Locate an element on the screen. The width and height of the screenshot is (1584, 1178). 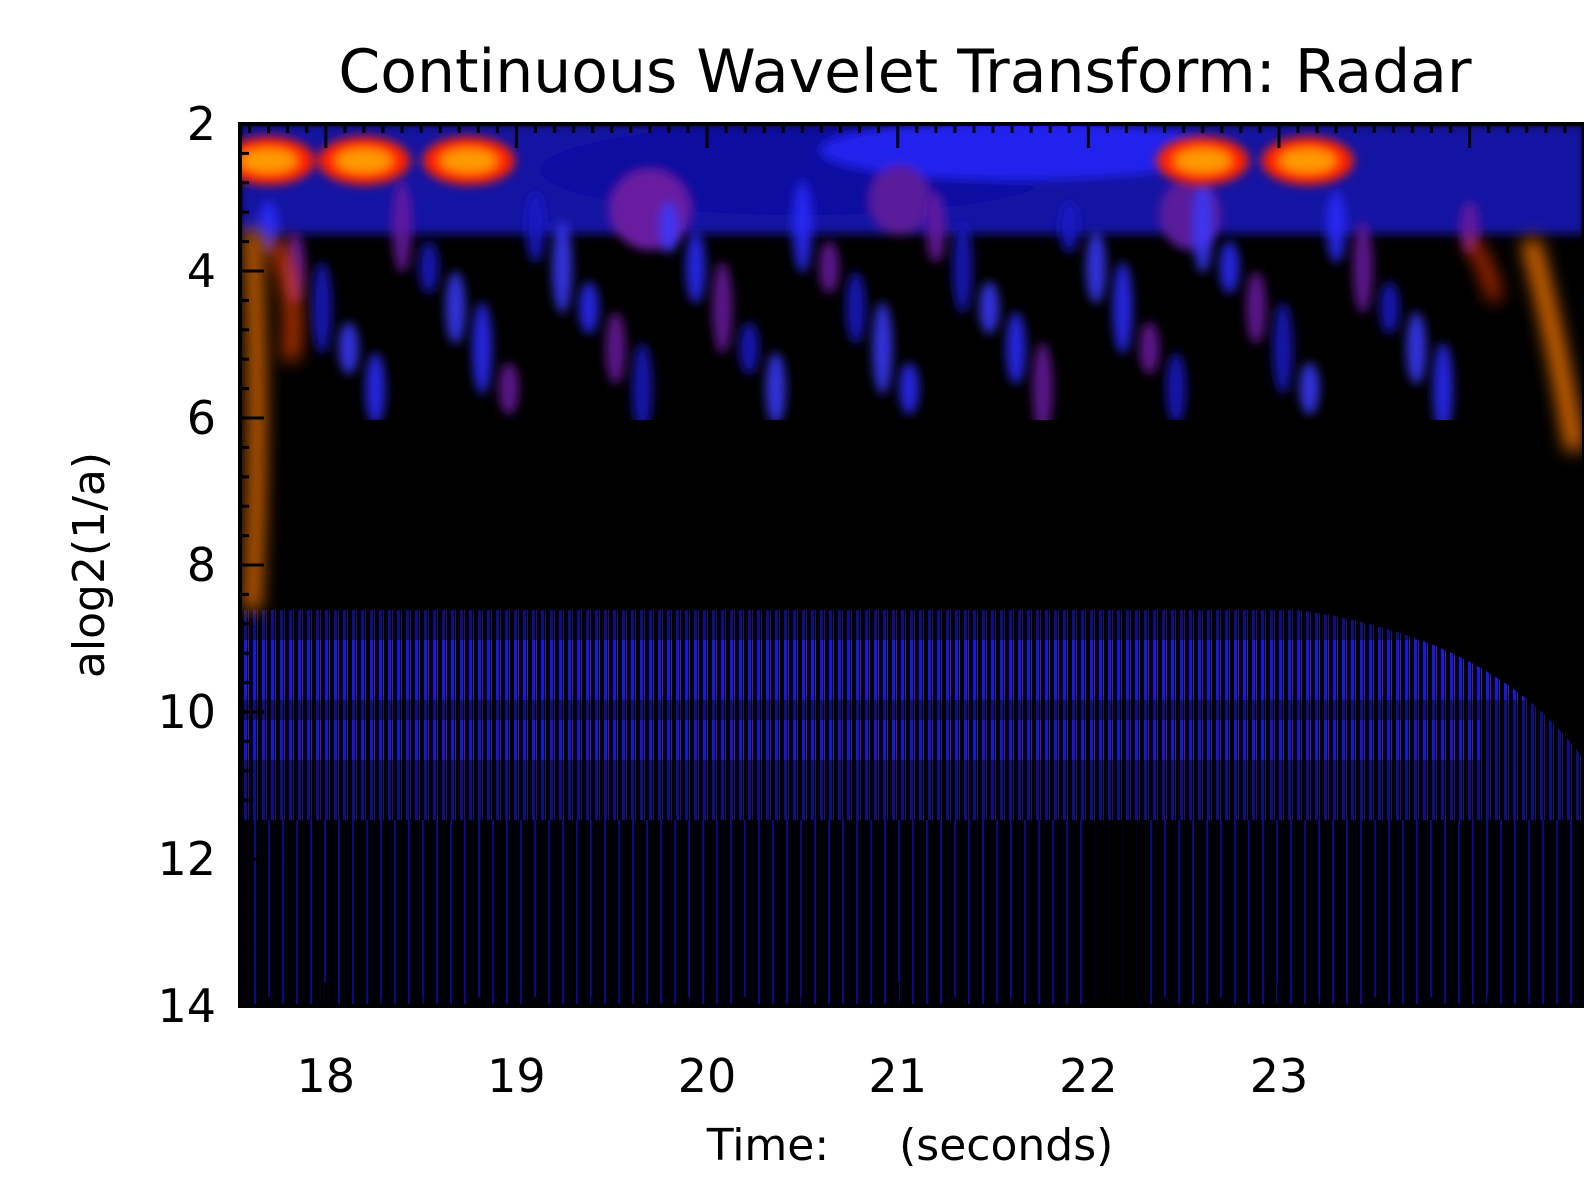
y-tick-label-14: 14 is located at coordinates (186, 1006).